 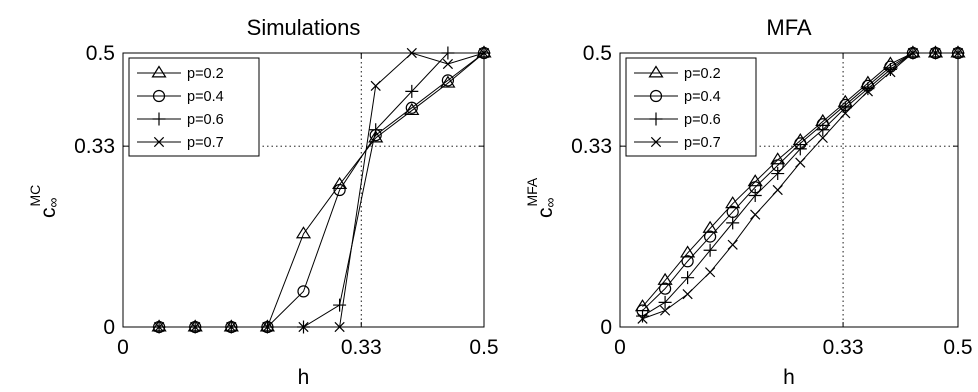 I want to click on legend-label: p=0.4, so click(x=702, y=97).